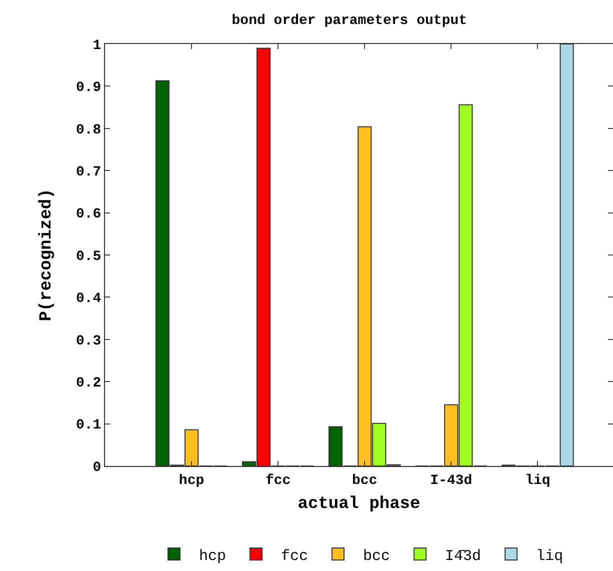 This screenshot has width=613, height=571. Describe the element at coordinates (294, 556) in the screenshot. I see `legend-label: fcc` at that location.